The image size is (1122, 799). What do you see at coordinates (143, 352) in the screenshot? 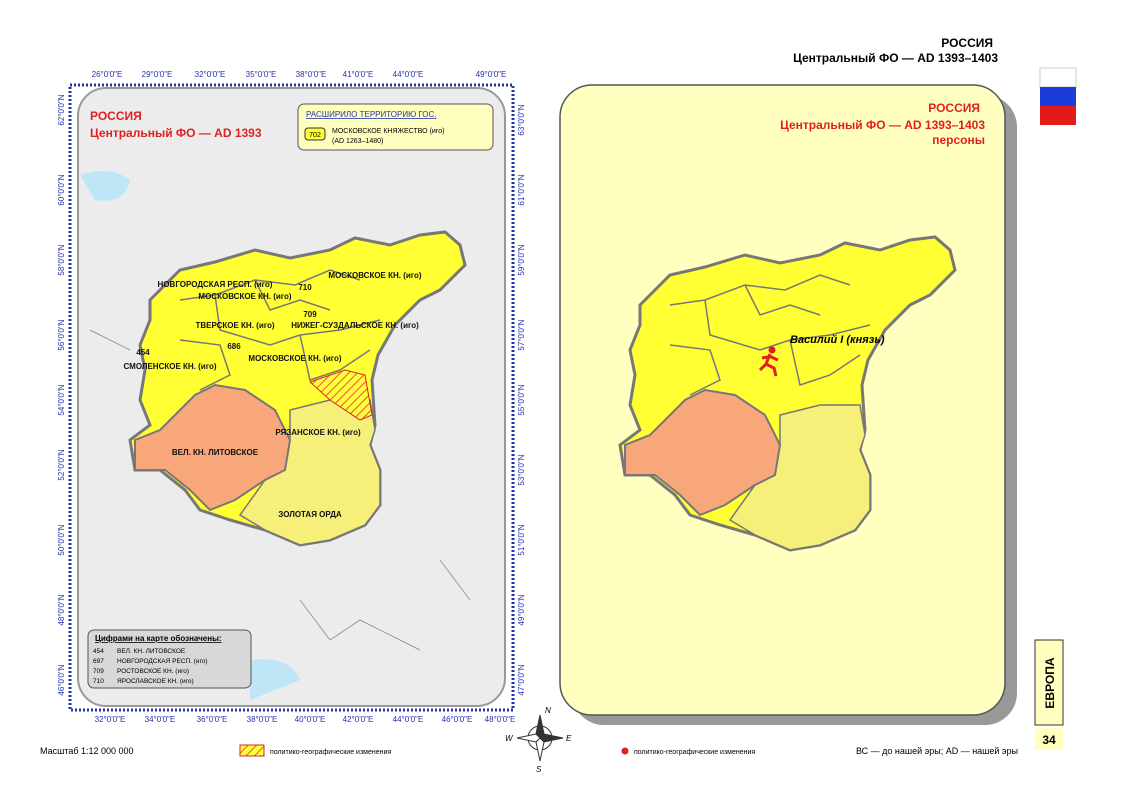
I see `number-label: 454` at bounding box center [143, 352].